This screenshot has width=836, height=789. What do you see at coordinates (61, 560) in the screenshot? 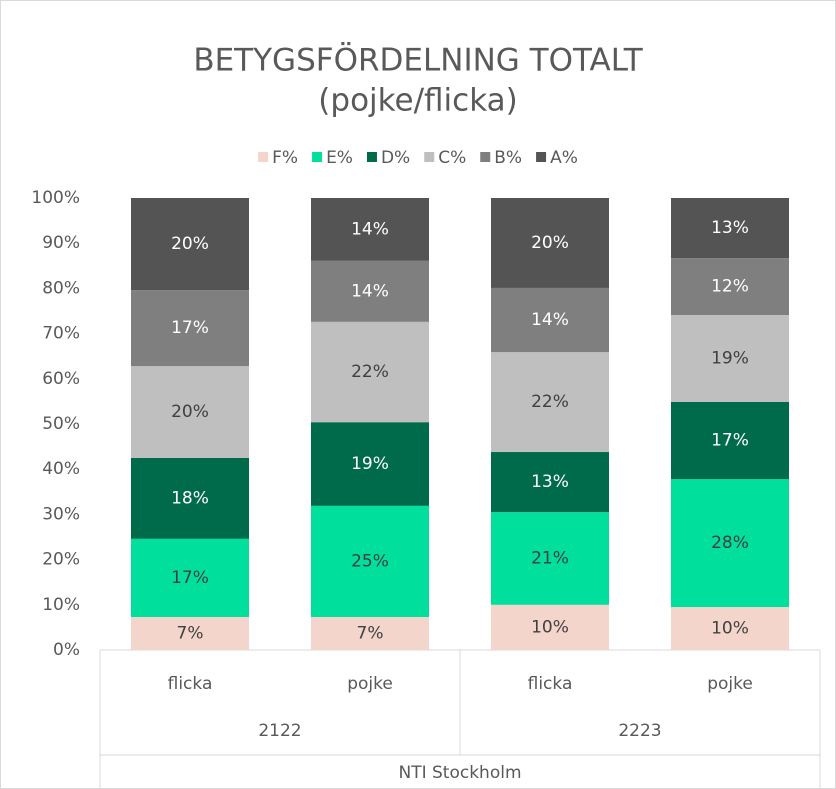
I see `y-tick-label: 20%` at bounding box center [61, 560].